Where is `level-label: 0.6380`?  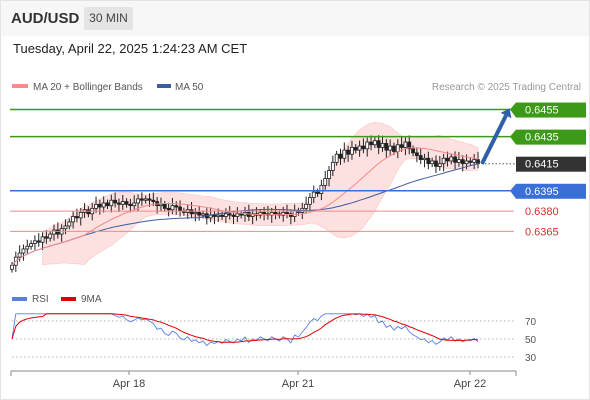 level-label: 0.6380 is located at coordinates (542, 212).